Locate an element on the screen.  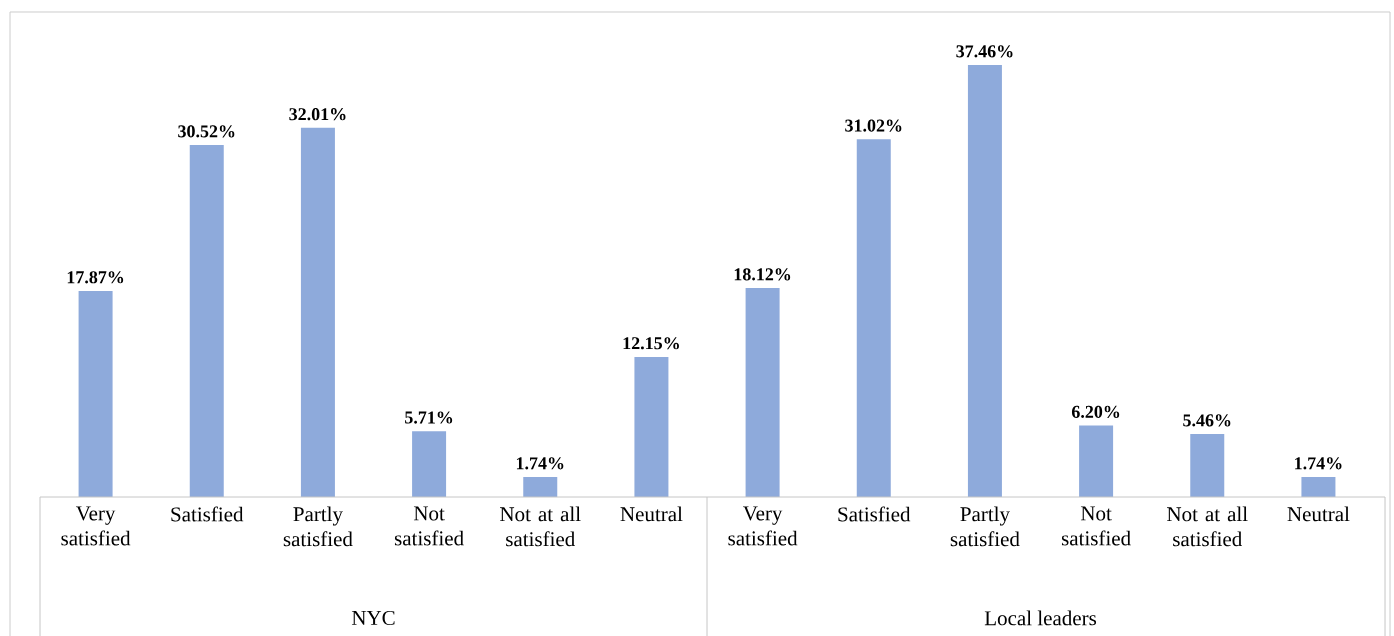
x-axis-title: NYC is located at coordinates (373, 618).